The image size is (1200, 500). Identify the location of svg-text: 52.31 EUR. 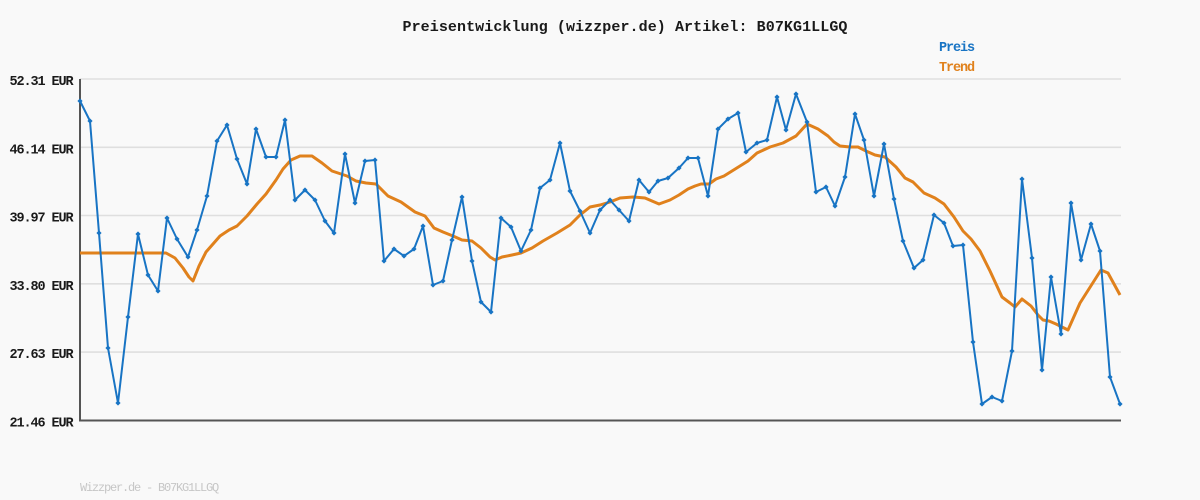
(41, 82).